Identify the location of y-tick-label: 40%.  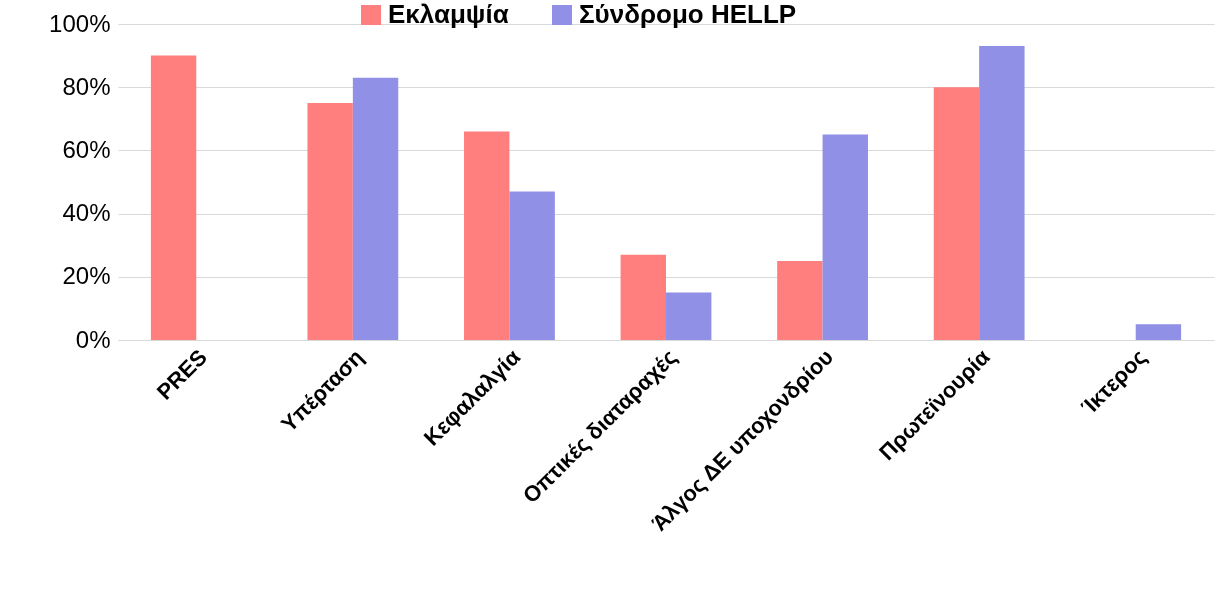
(86, 213).